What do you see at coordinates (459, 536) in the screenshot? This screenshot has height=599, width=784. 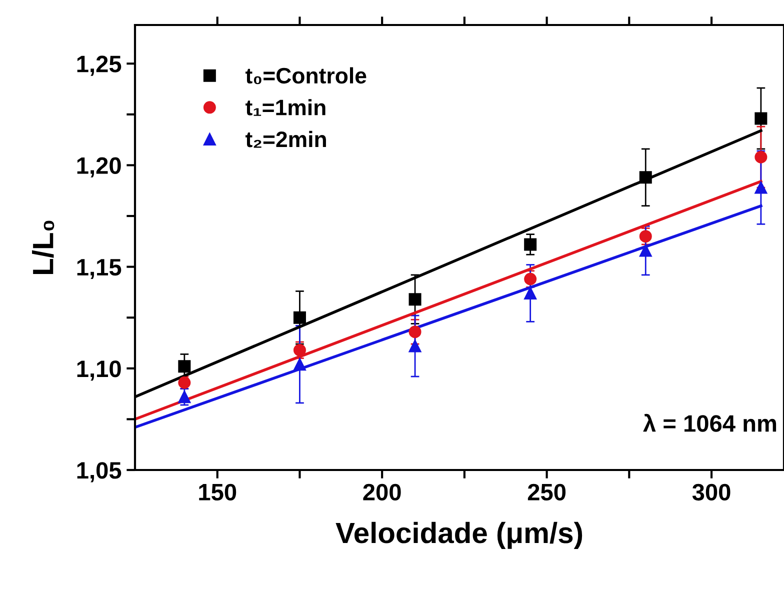 I see `x-axis-title: Velocidade (μm/s)` at bounding box center [459, 536].